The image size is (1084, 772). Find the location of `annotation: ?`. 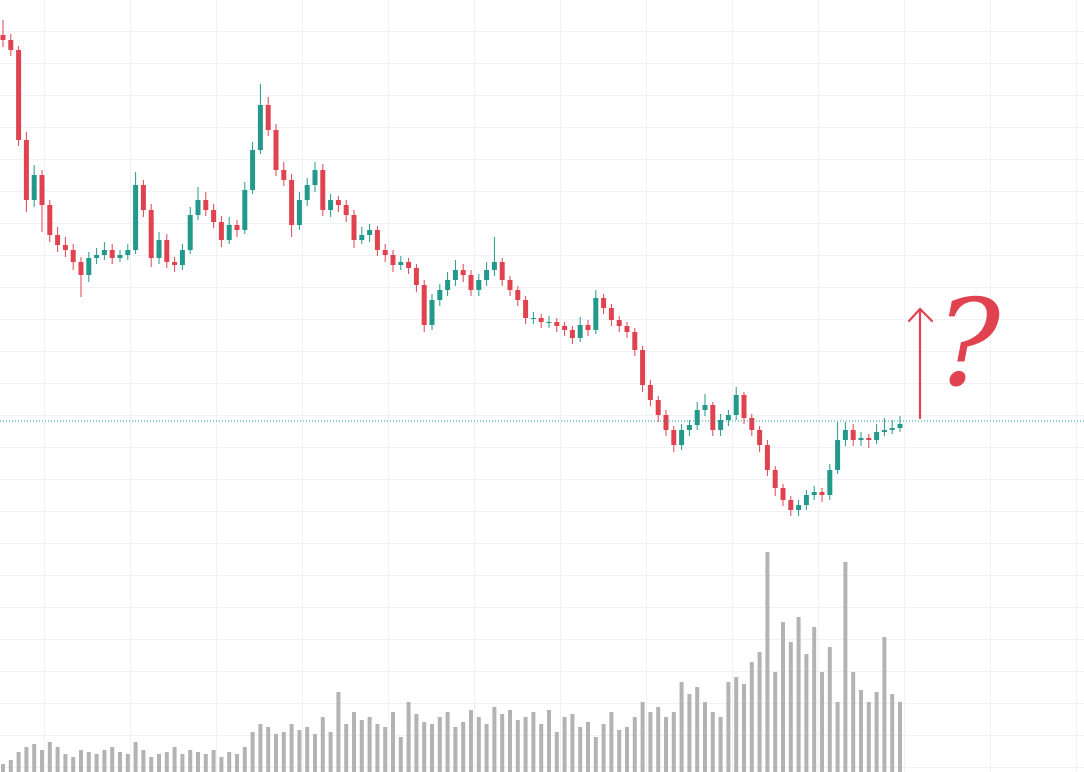

annotation: ? is located at coordinates (968, 344).